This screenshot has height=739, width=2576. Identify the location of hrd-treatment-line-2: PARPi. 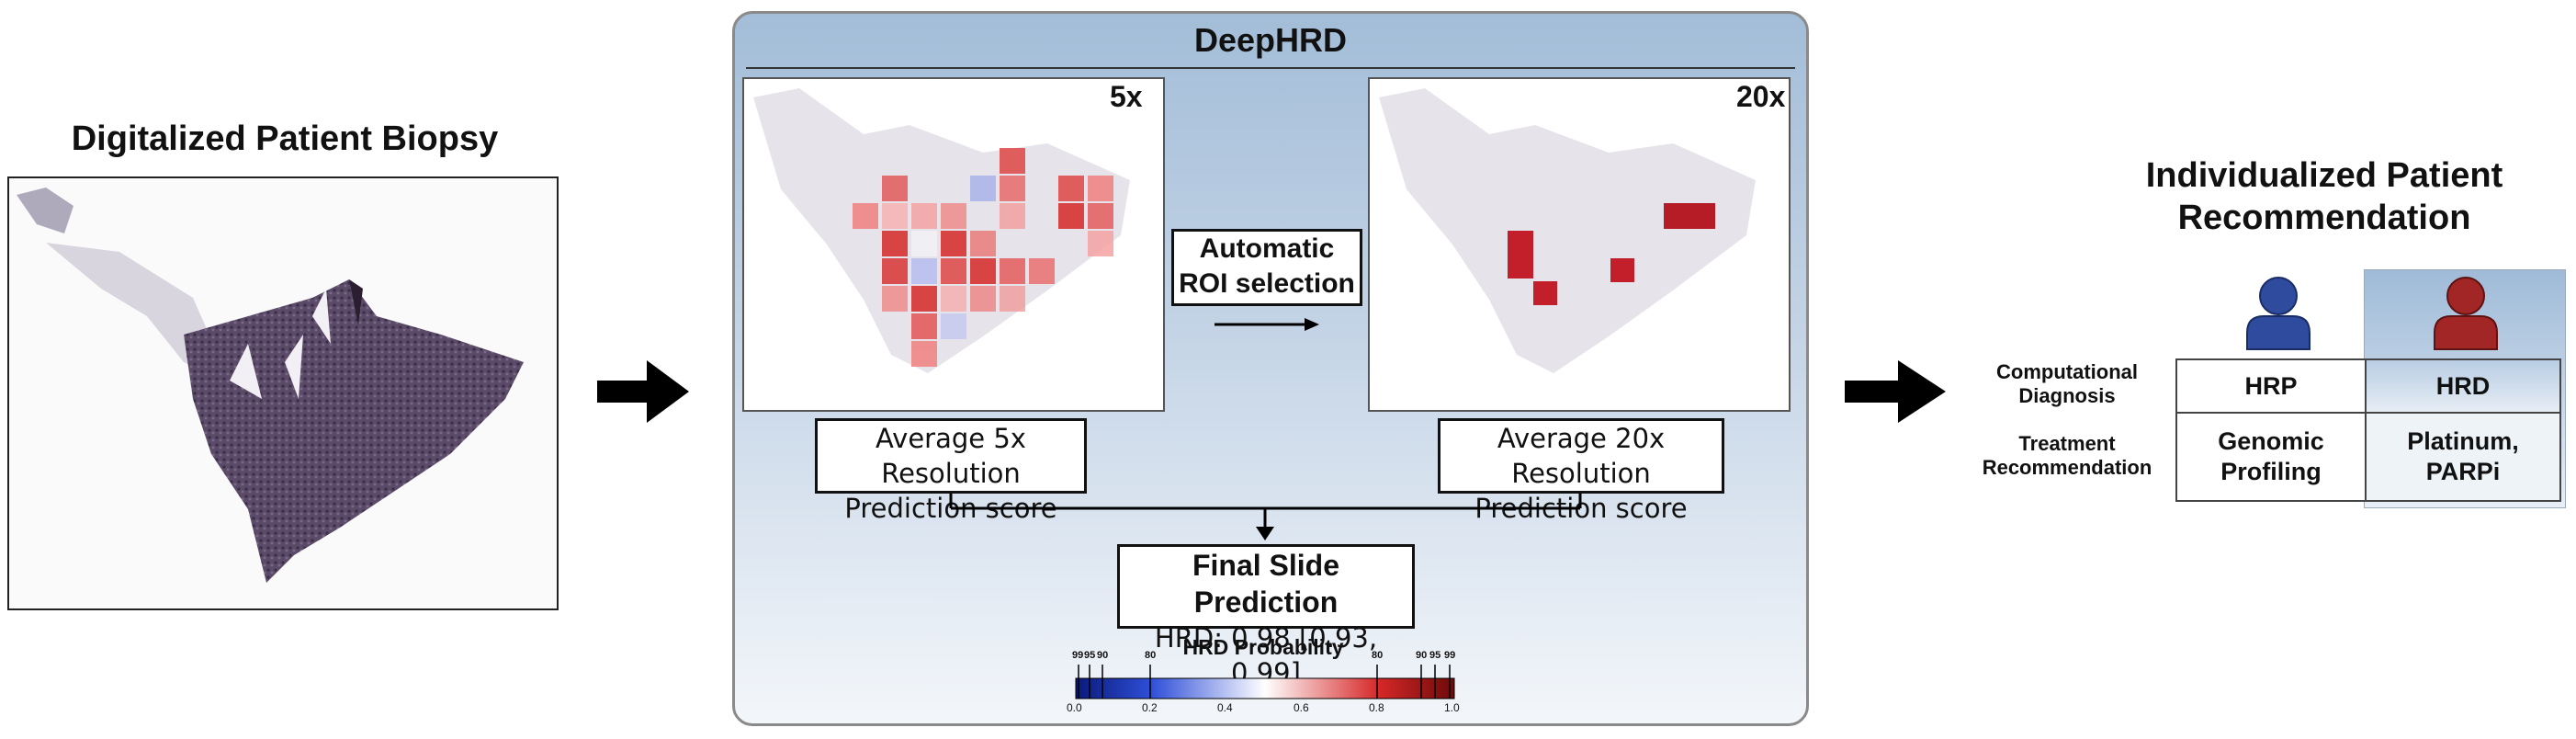
(2463, 471).